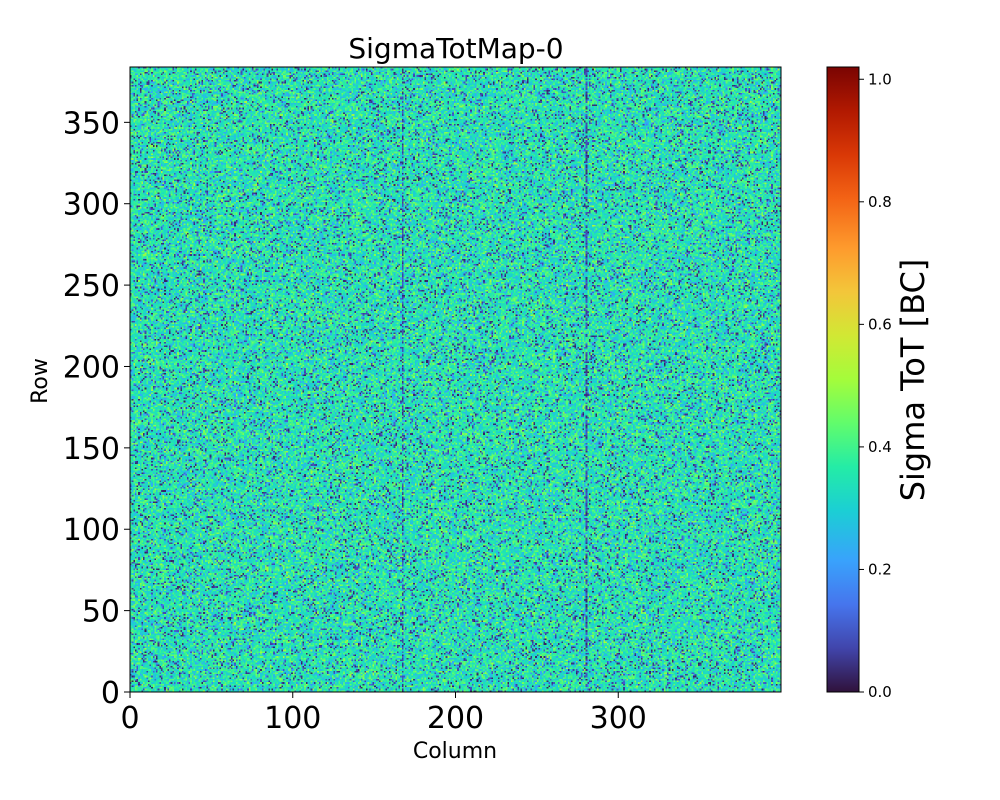 This screenshot has height=800, width=1000. Describe the element at coordinates (875, 385) in the screenshot. I see `colorbar-ticks: 0.0 0.2 0.4 0.6 0.8 1.0` at that location.